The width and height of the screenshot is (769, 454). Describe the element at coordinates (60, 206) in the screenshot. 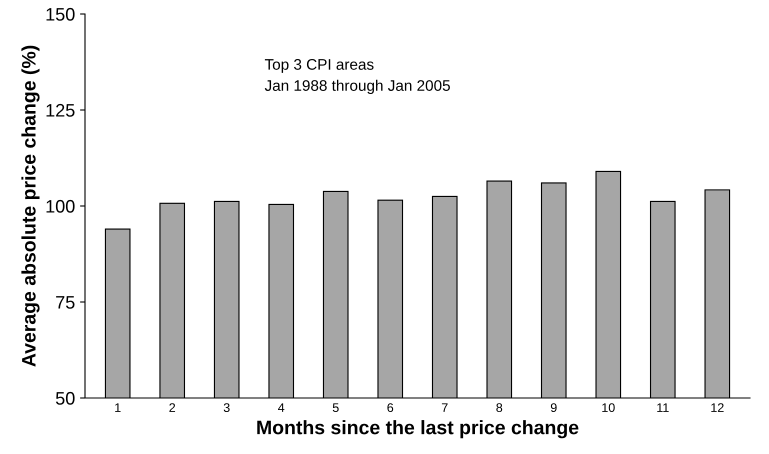

I see `y-tick-label: 100` at that location.